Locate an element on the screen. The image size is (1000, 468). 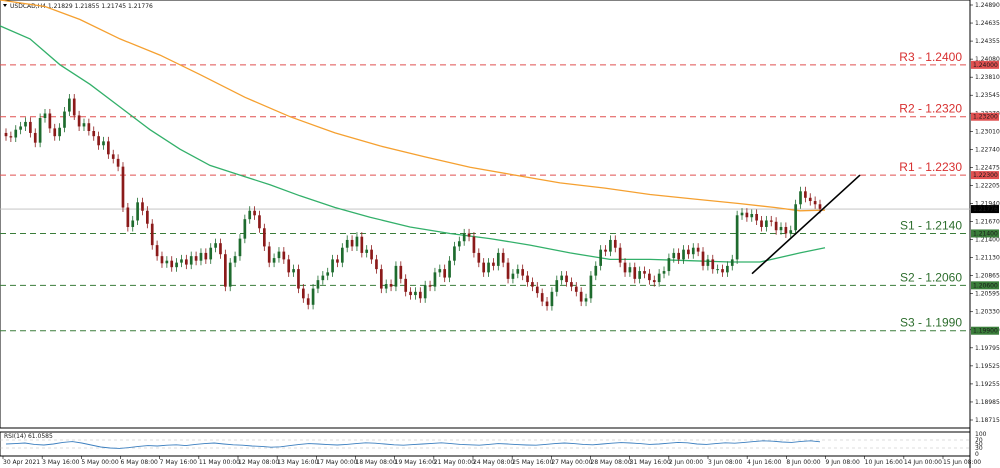
level-price-tag is located at coordinates (985, 285).